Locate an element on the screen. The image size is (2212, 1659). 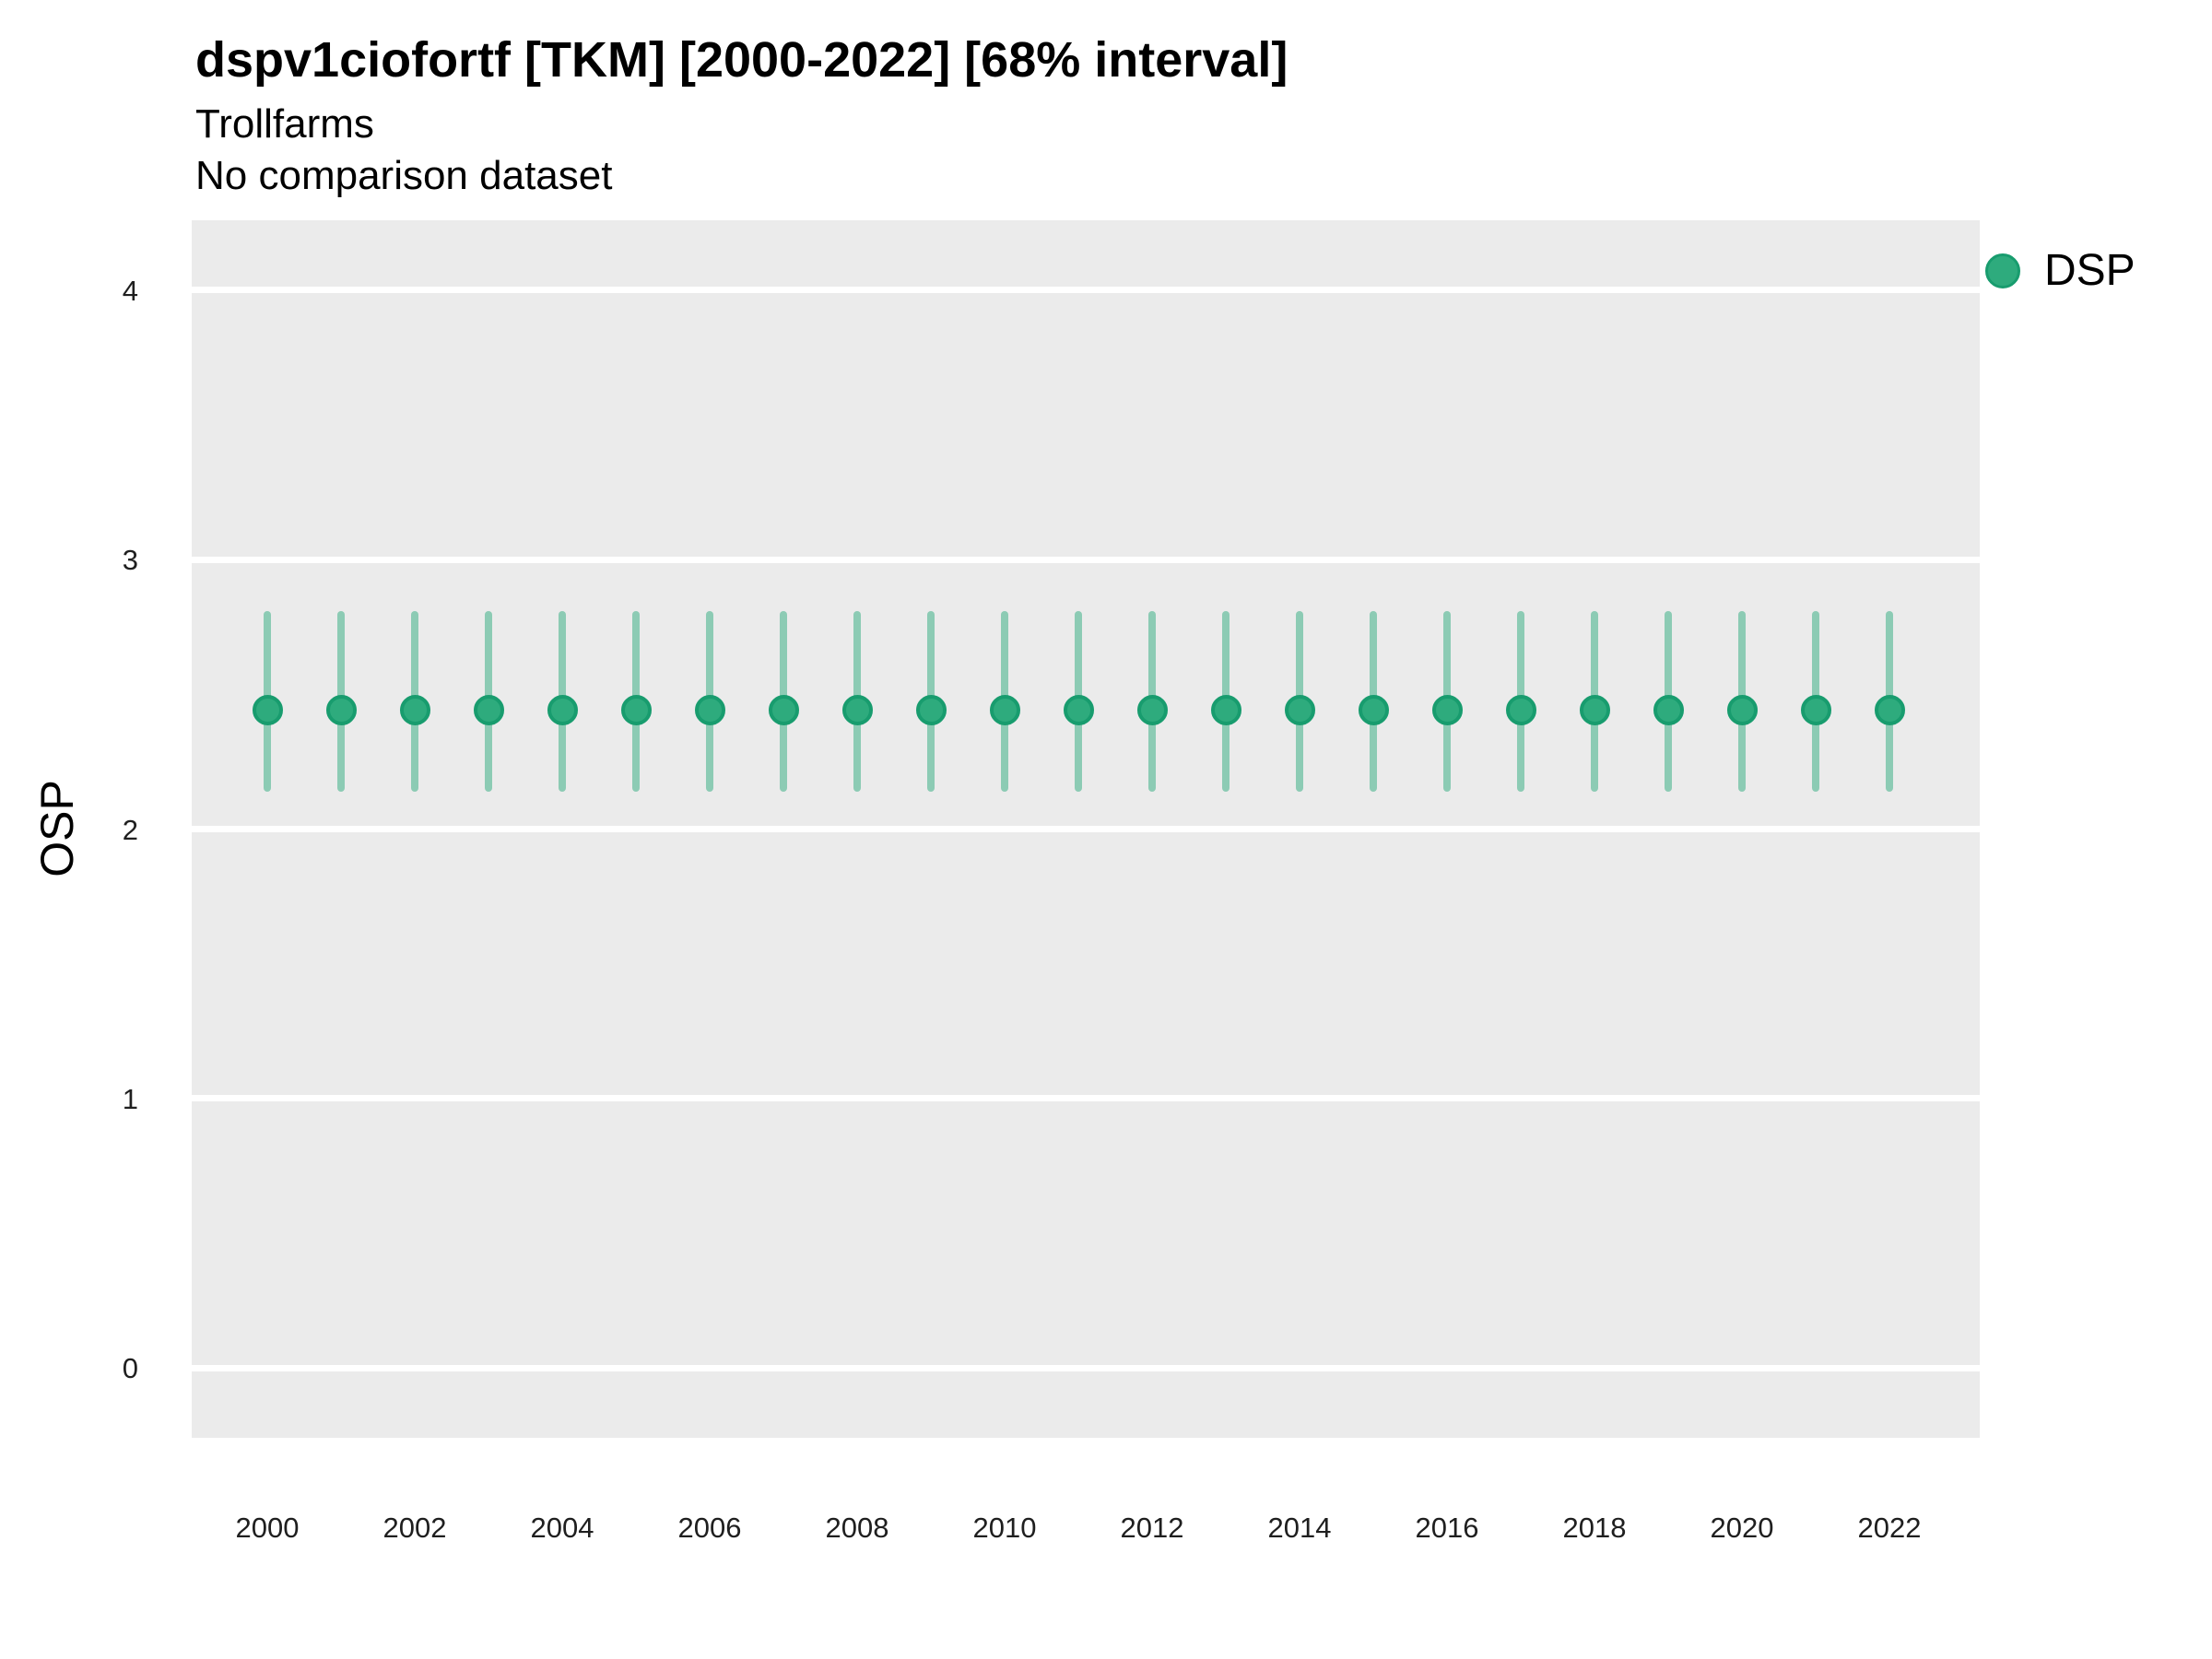
x-tick-label: 2002 is located at coordinates (414, 1528).